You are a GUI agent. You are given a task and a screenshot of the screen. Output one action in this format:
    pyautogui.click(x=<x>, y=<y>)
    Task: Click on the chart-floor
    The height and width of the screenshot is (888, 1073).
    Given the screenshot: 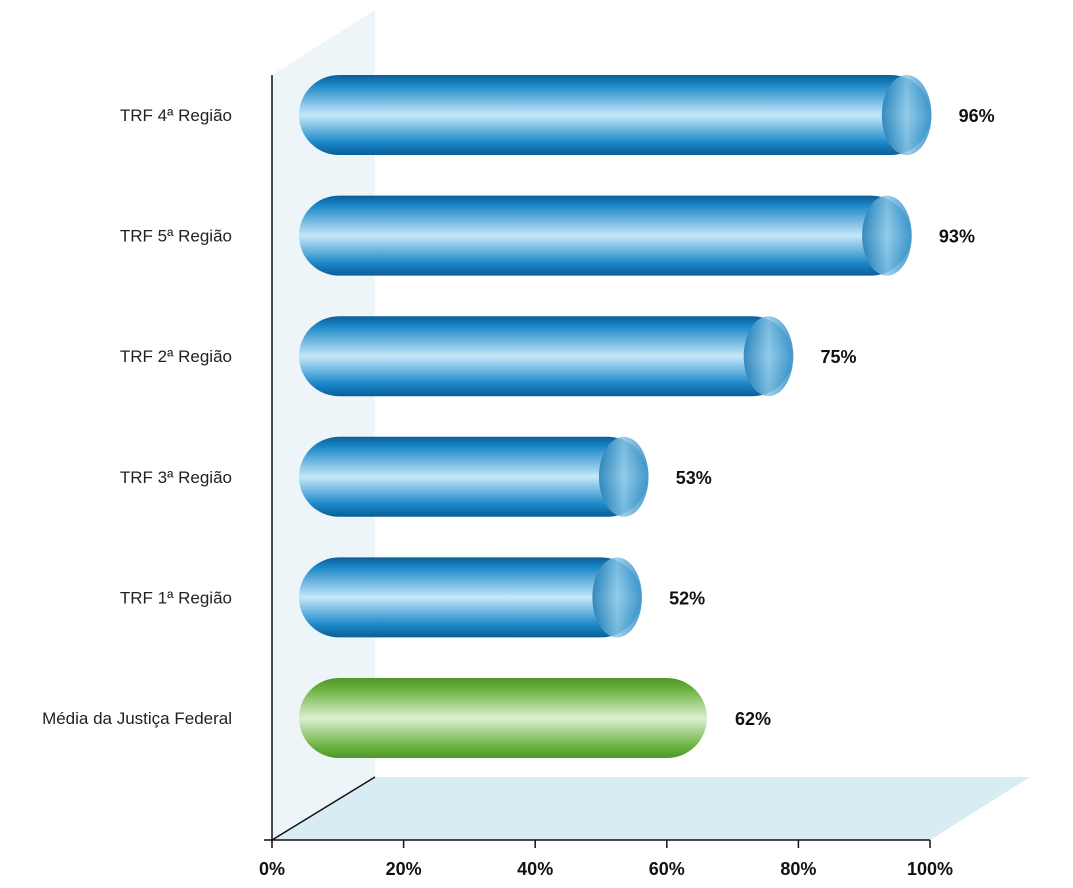 What is the action you would take?
    pyautogui.click(x=651, y=808)
    